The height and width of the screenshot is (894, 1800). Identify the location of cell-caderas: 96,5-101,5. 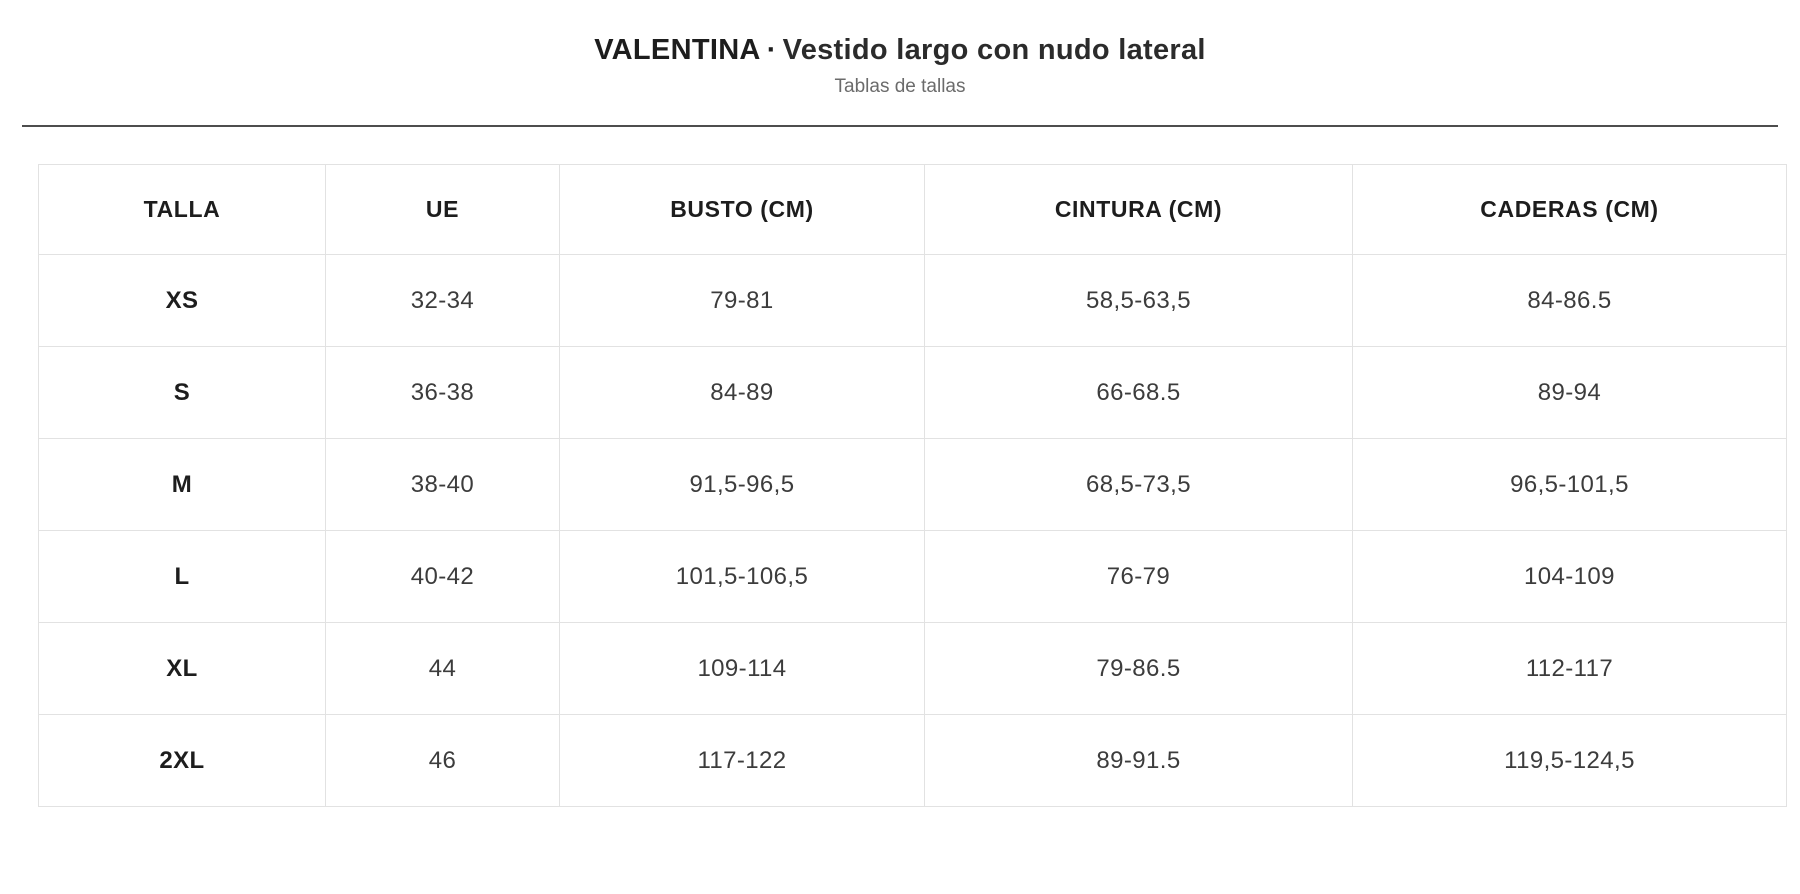
(1569, 484).